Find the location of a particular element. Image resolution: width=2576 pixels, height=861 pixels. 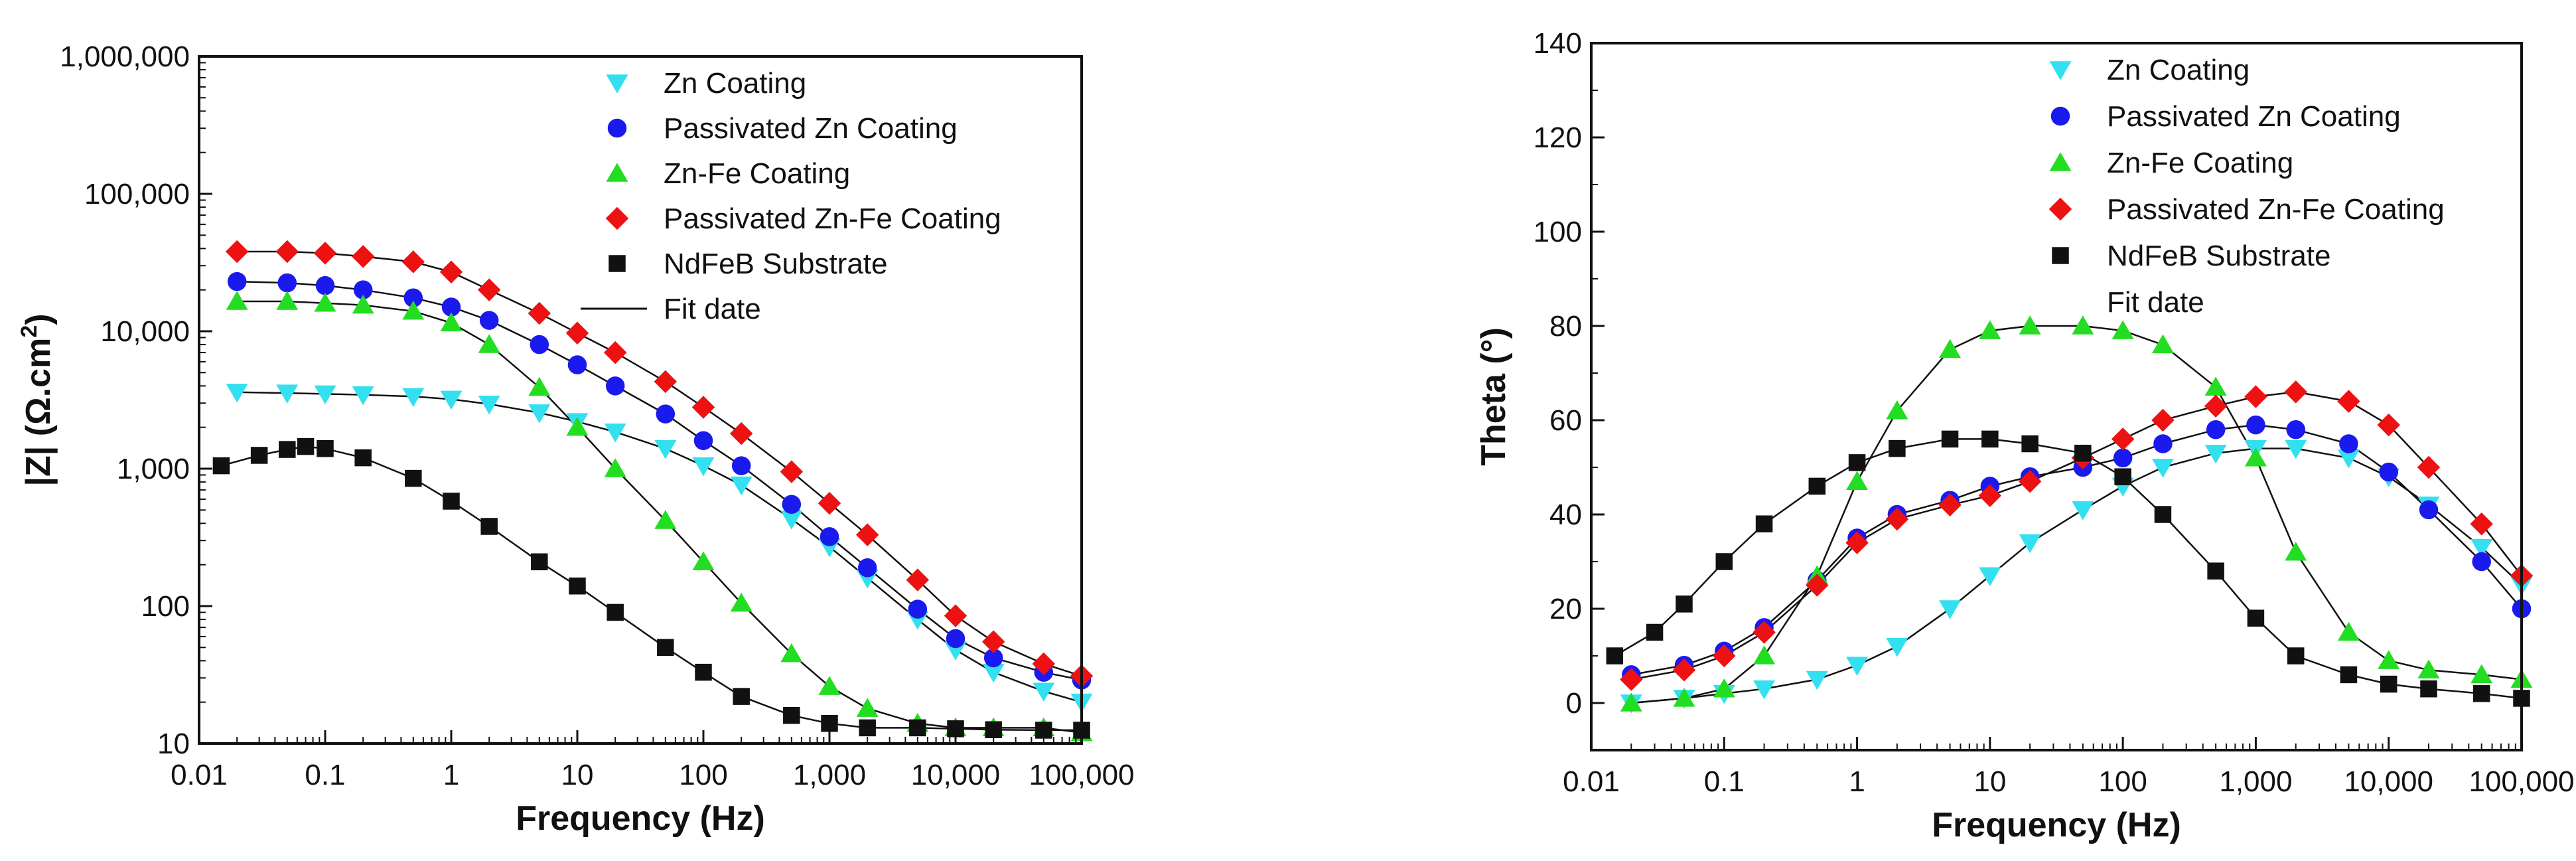

y-tick-label: 0 is located at coordinates (1574, 703).